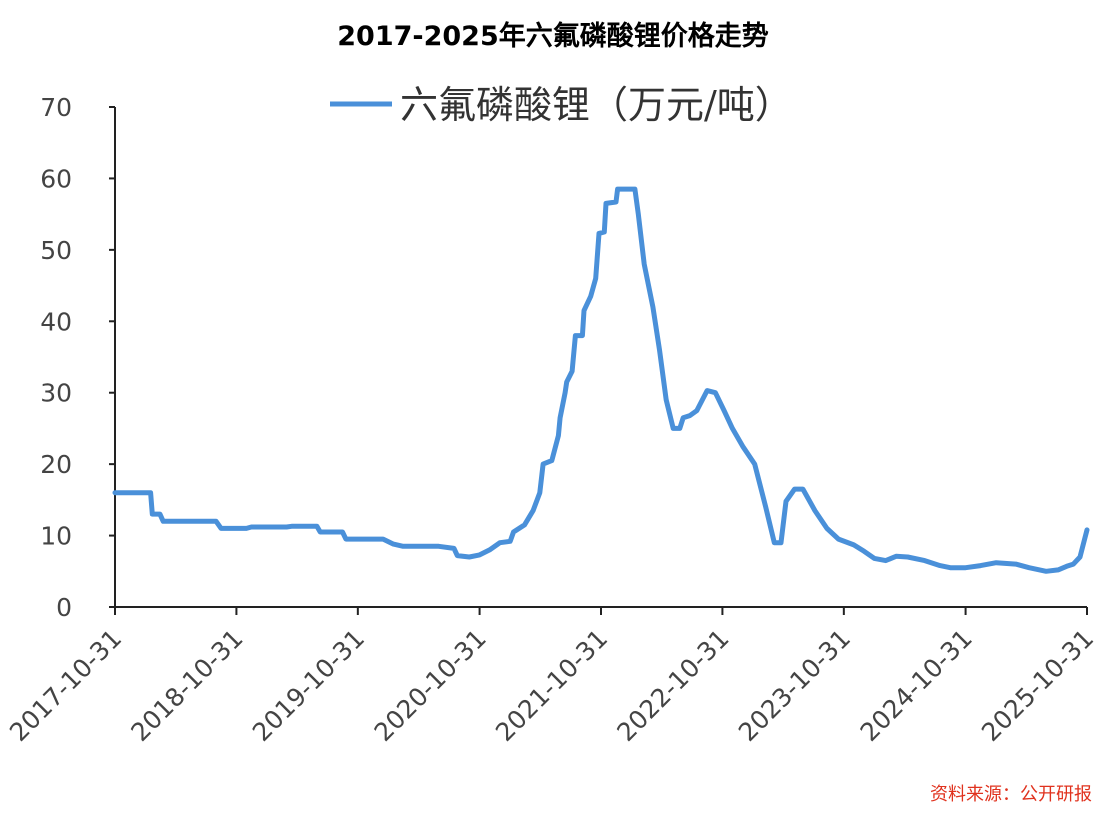 Image resolution: width=1106 pixels, height=822 pixels. What do you see at coordinates (553, 36) in the screenshot?
I see `chart-title: 2017-2025年六氟磷酸锂价格走势` at bounding box center [553, 36].